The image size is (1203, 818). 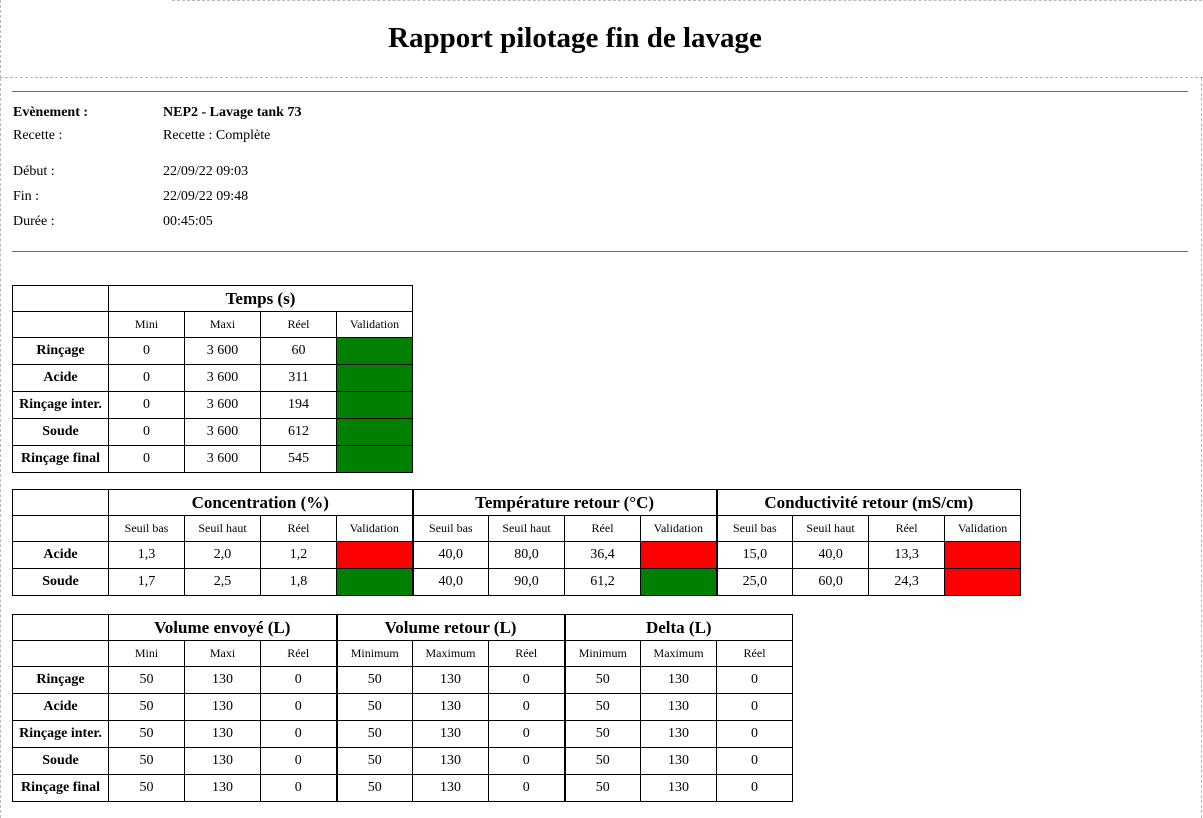 I want to click on end-value: 22/09/22 09:48, so click(x=206, y=196).